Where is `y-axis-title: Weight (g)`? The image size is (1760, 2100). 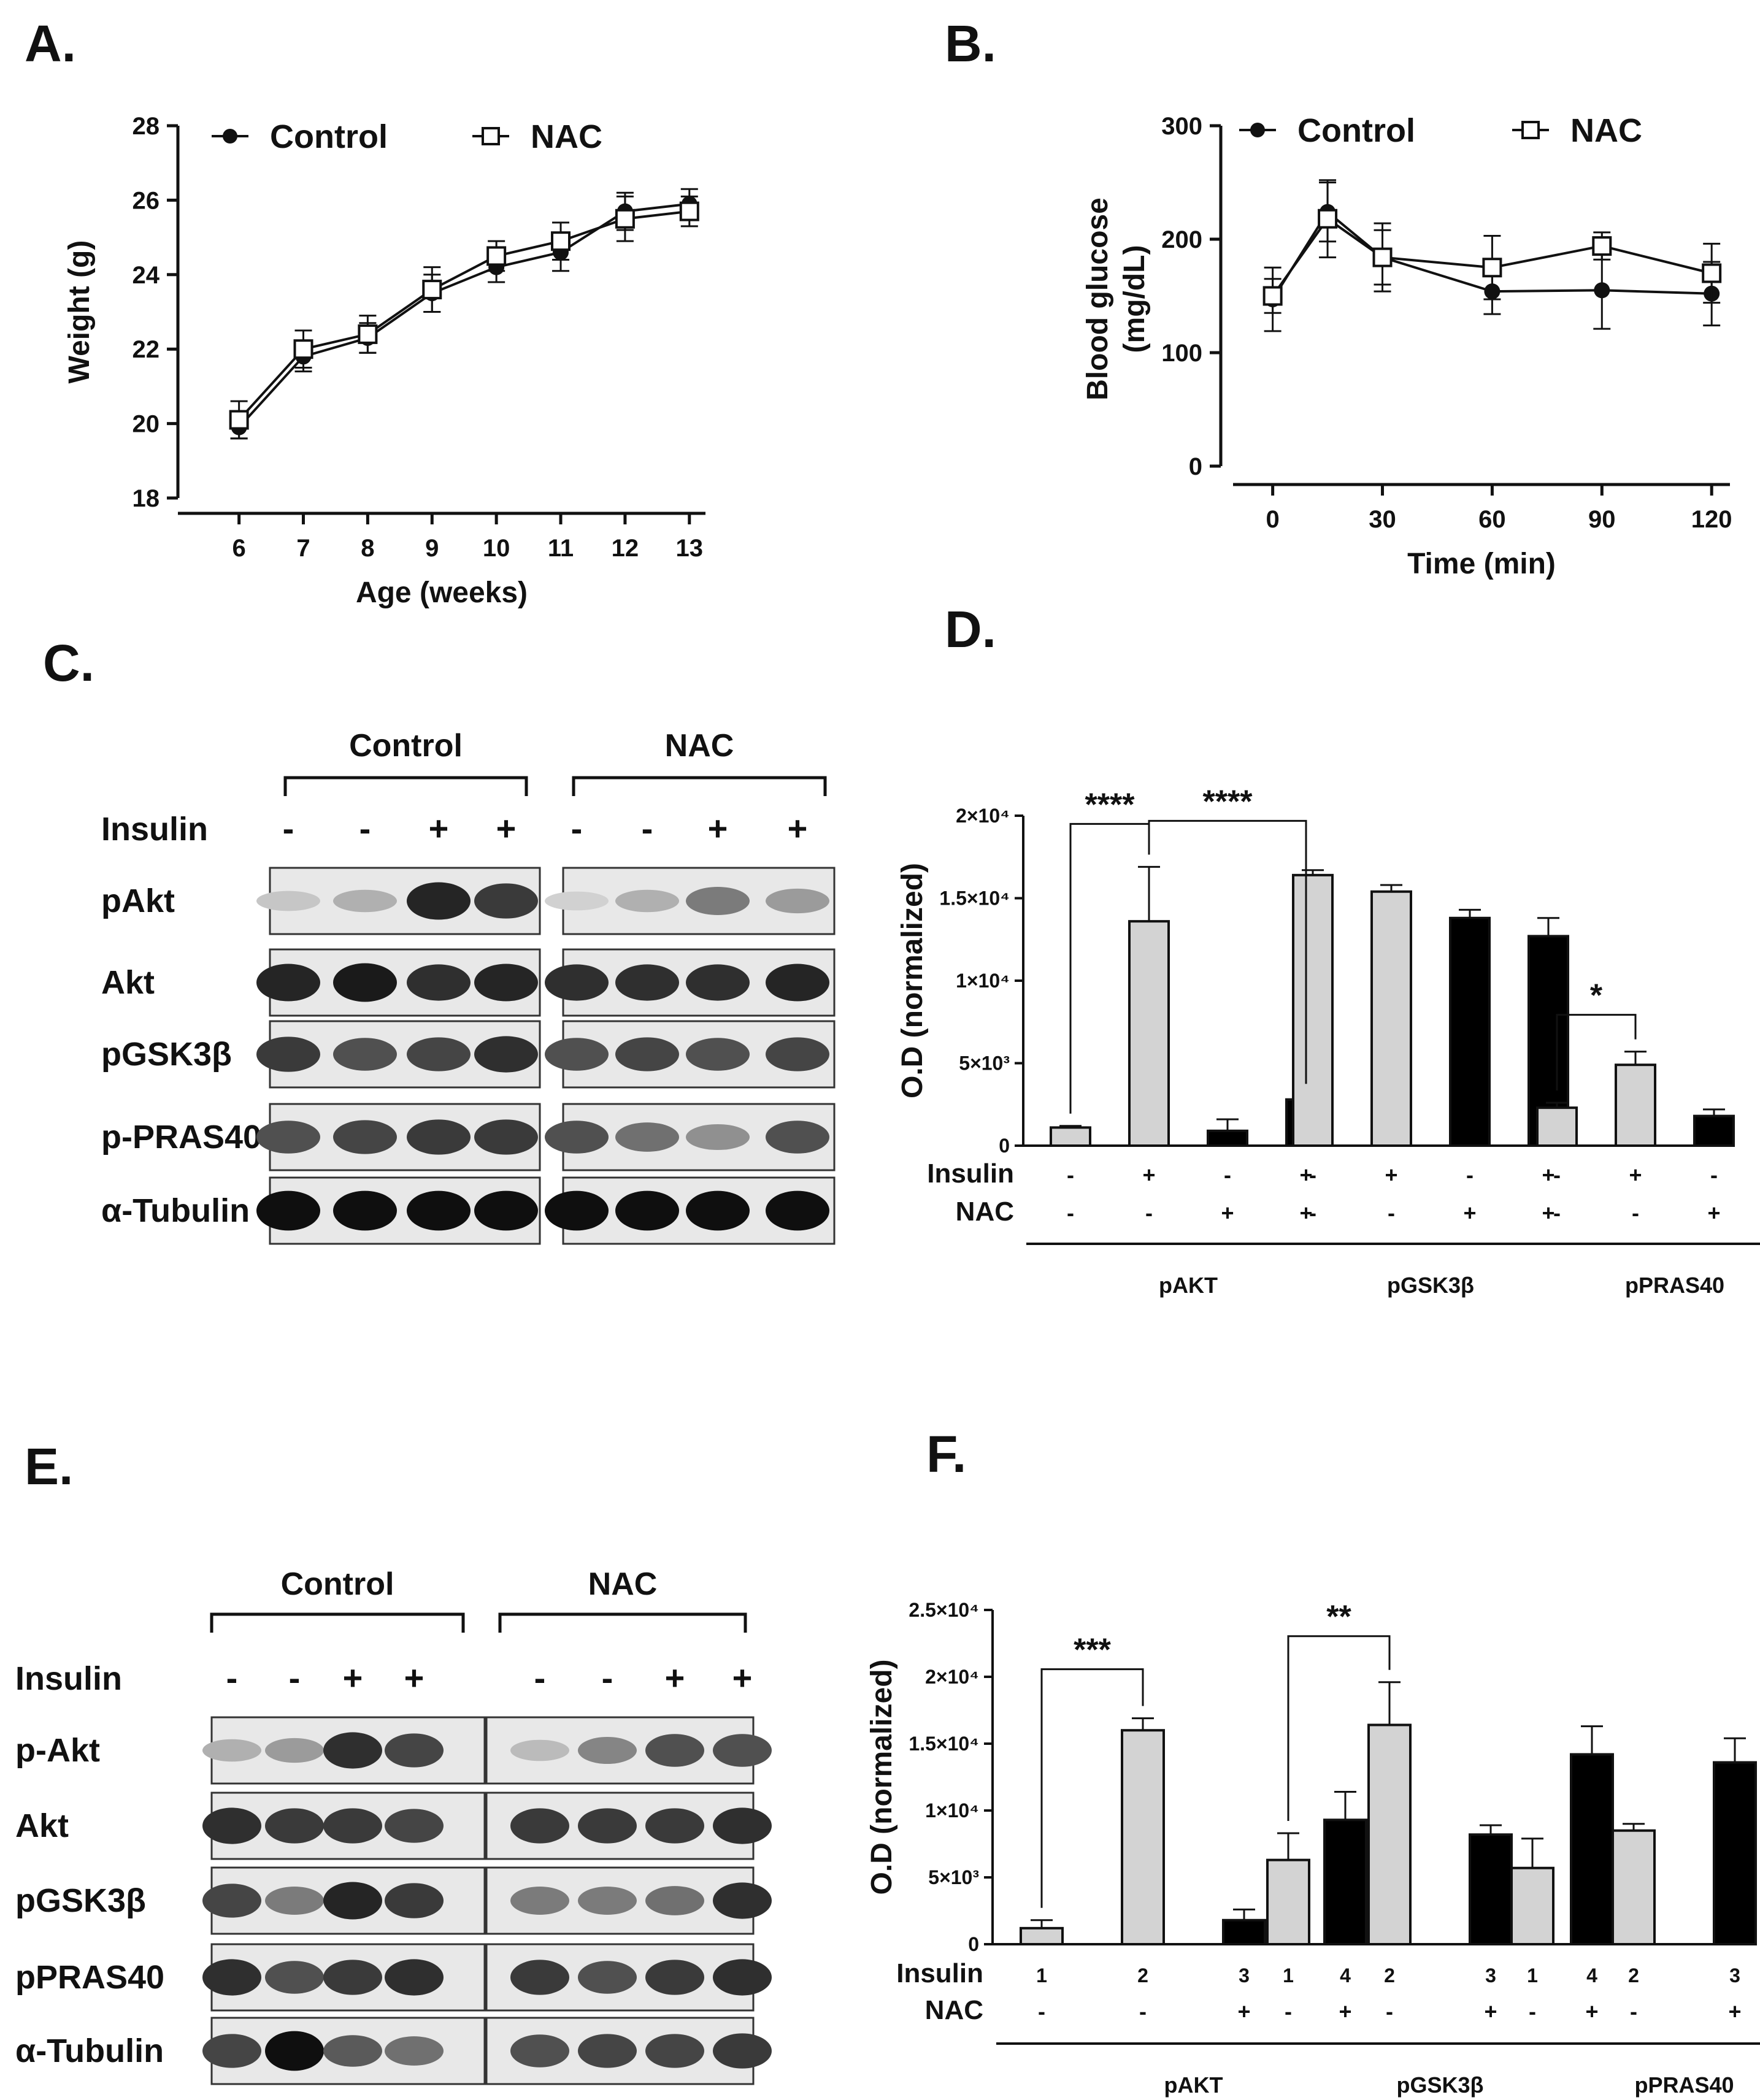
y-axis-title: Weight (g) is located at coordinates (79, 312).